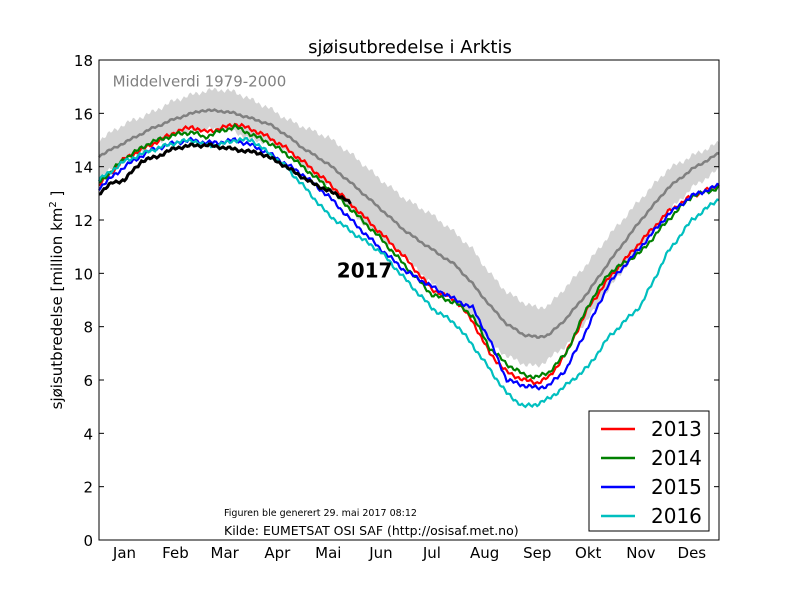 The image size is (800, 600). What do you see at coordinates (53, 204) in the screenshot?
I see `y-axis-label-superscript: 2` at bounding box center [53, 204].